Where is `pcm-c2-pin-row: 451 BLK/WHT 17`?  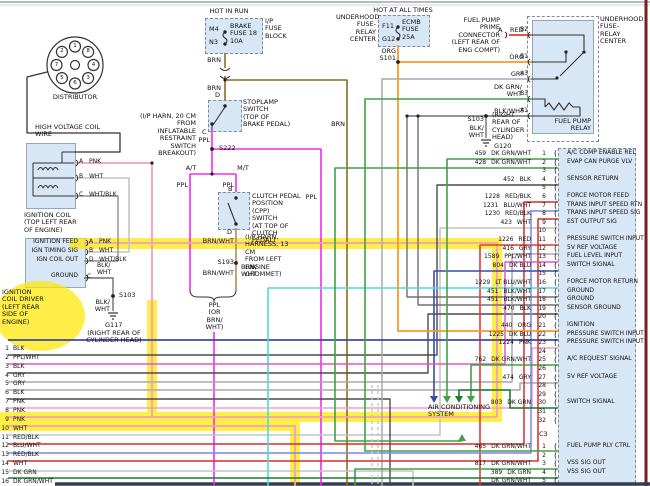 pcm-c2-pin-row: 451 BLK/WHT 17 is located at coordinates (516, 291).